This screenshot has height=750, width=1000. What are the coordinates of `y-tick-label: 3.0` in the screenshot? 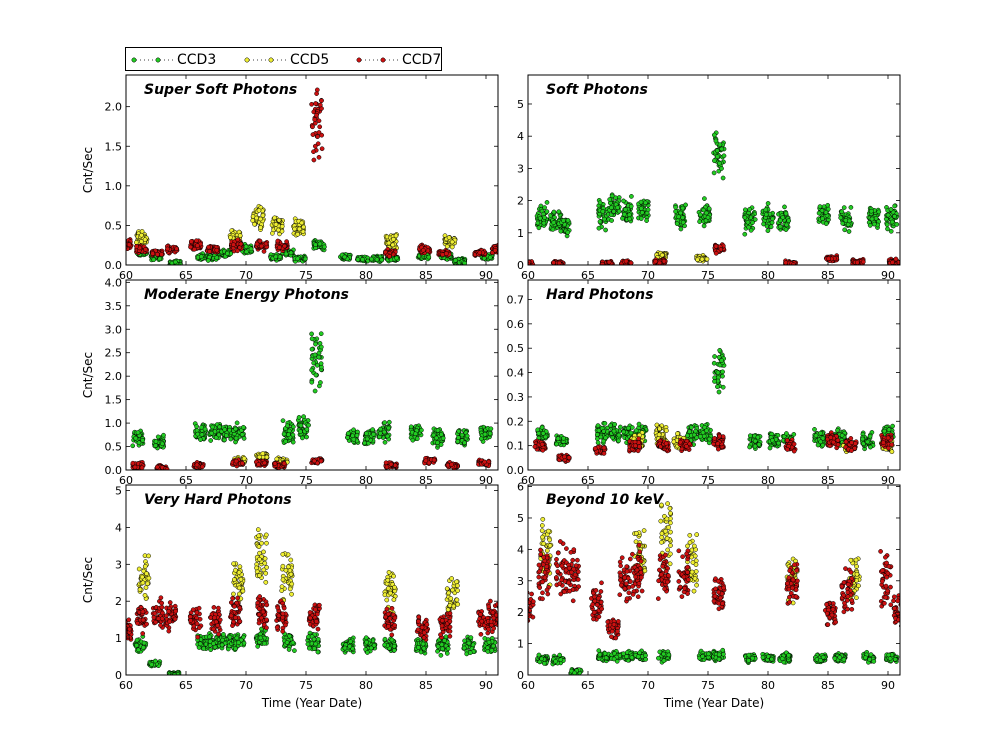 It's located at (114, 329).